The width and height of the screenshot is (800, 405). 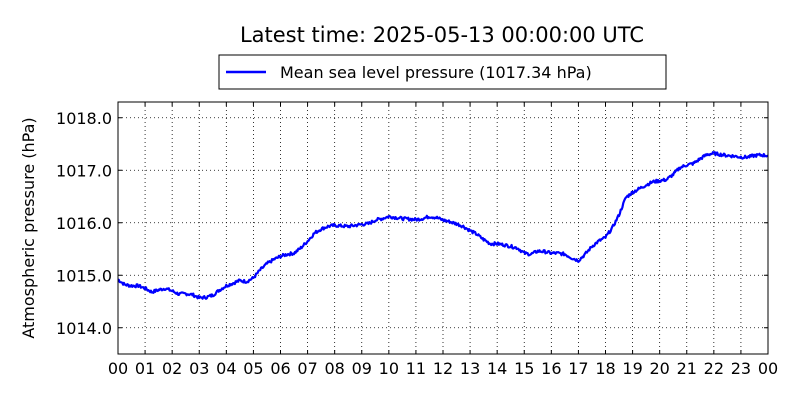 What do you see at coordinates (741, 368) in the screenshot?
I see `x-tick-label: 23` at bounding box center [741, 368].